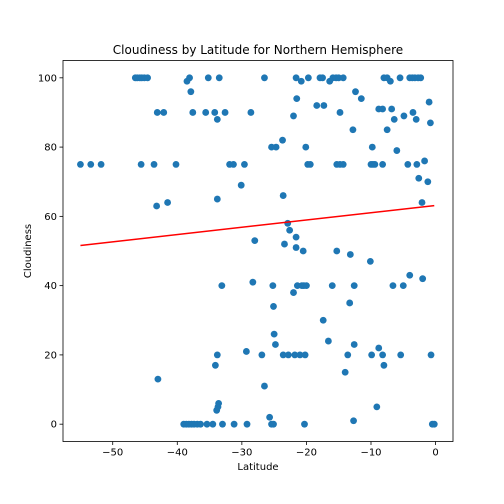 The height and width of the screenshot is (504, 504). What do you see at coordinates (257, 225) in the screenshot?
I see `regression-line` at bounding box center [257, 225].